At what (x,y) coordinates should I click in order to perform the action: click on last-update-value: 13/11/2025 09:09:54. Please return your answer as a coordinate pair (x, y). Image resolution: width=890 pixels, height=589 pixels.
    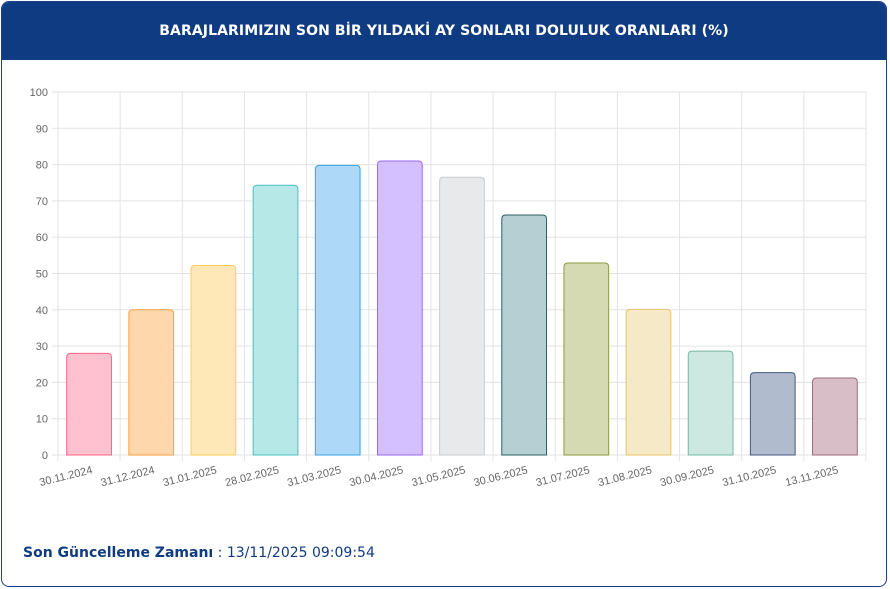
    Looking at the image, I should click on (300, 553).